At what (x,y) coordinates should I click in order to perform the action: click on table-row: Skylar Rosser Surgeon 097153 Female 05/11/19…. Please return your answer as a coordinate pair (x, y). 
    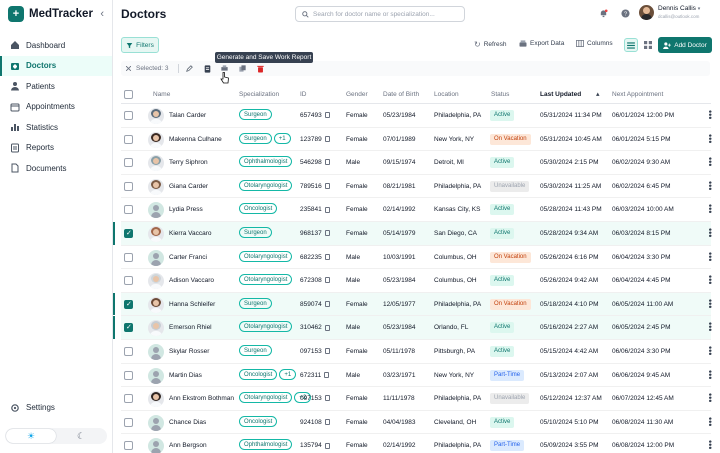
    Looking at the image, I should click on (418, 352).